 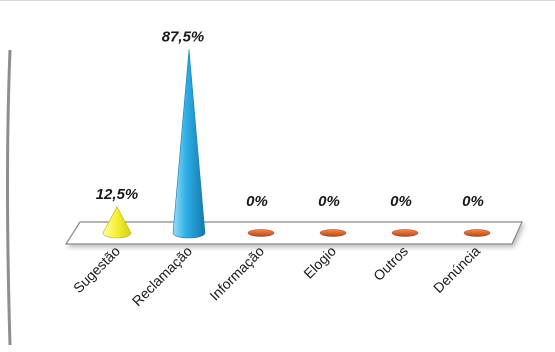 What do you see at coordinates (477, 233) in the screenshot?
I see `disc-mark-denuncia` at bounding box center [477, 233].